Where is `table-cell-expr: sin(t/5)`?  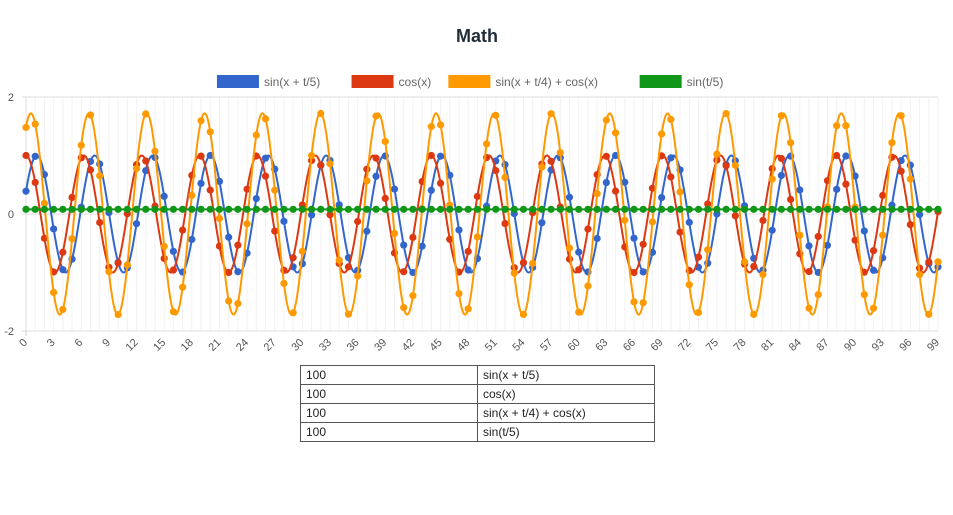 table-cell-expr: sin(t/5) is located at coordinates (566, 432).